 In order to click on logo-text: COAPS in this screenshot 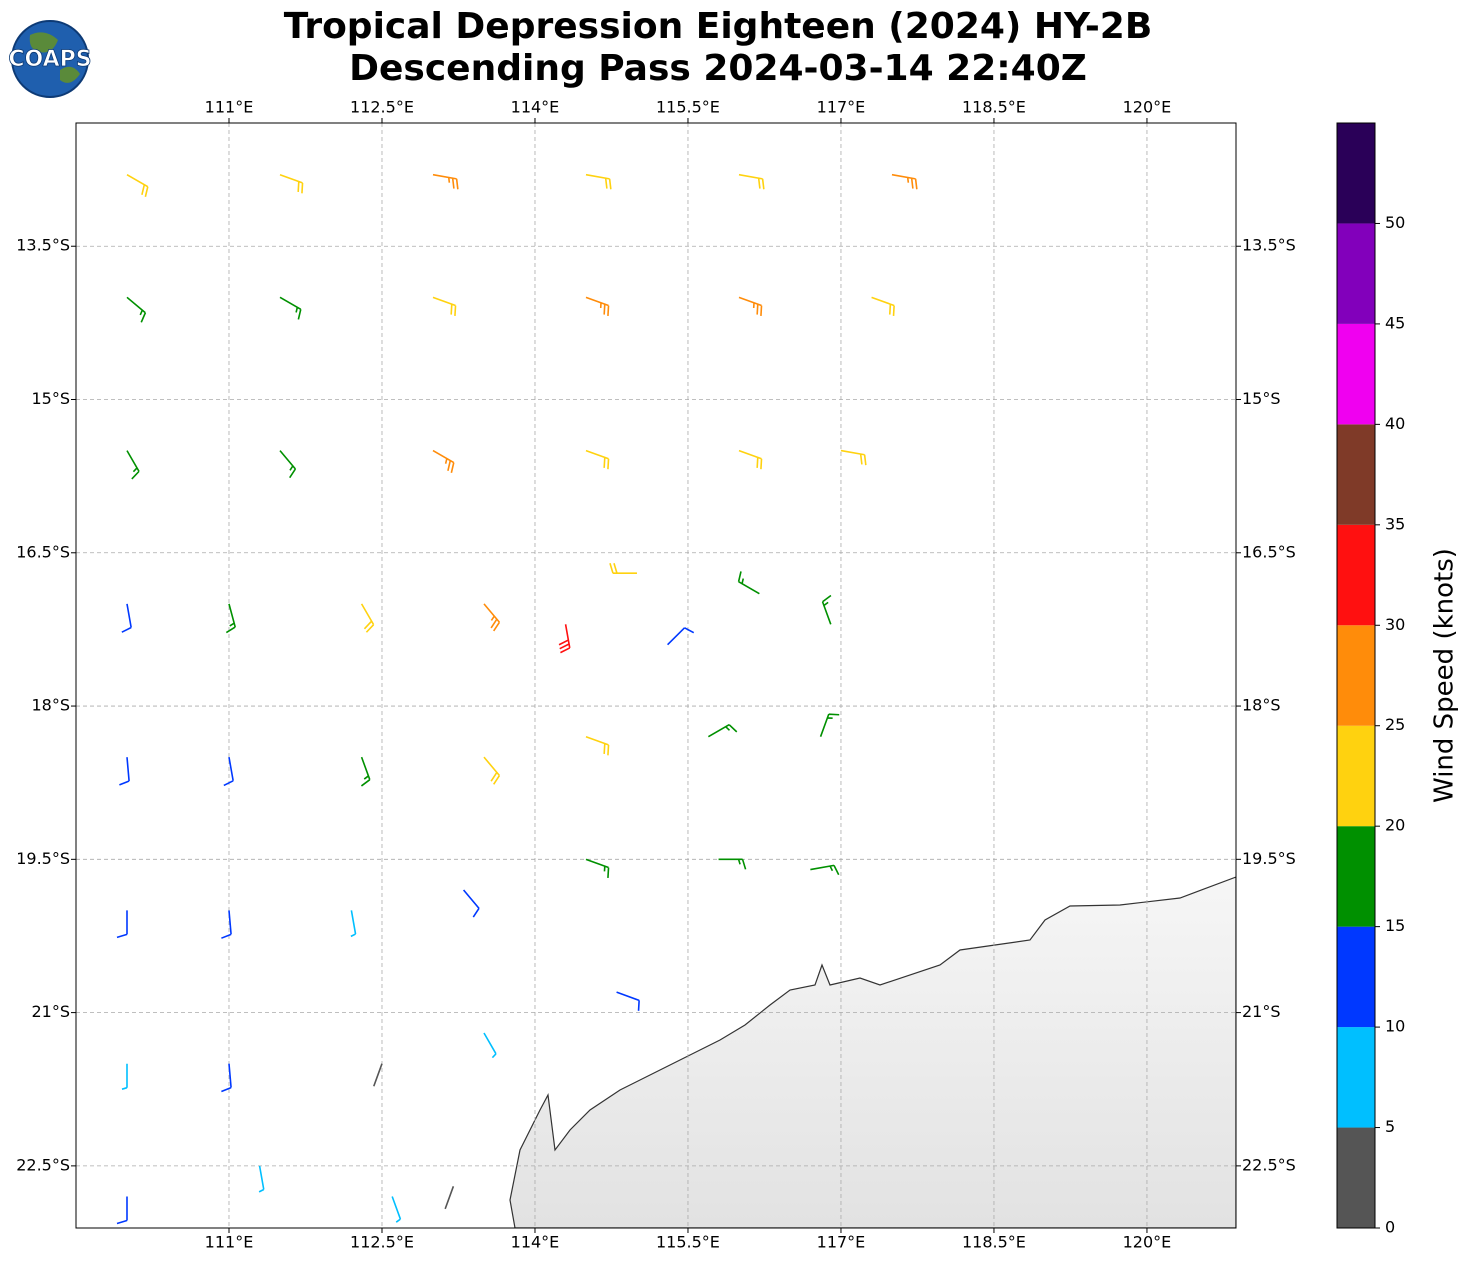, I will do `click(49, 59)`.